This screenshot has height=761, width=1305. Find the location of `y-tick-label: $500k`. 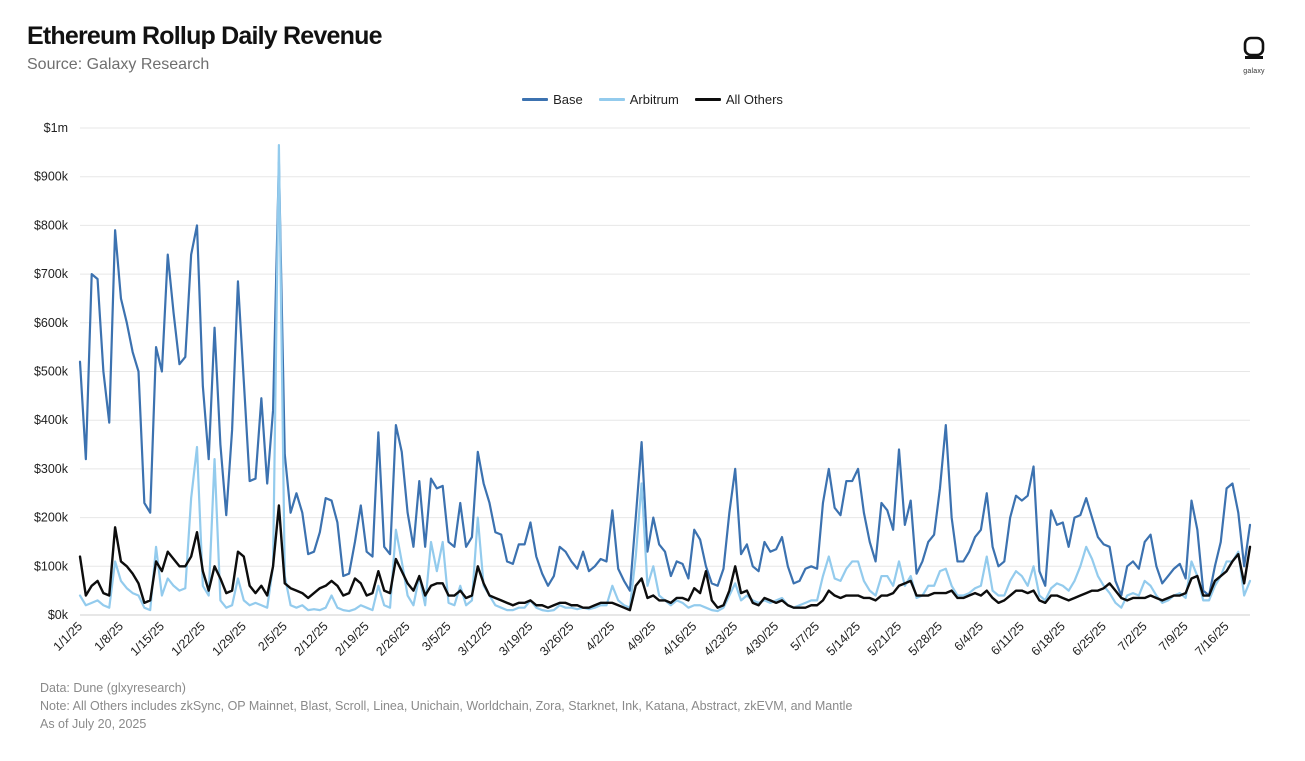

y-tick-label: $500k is located at coordinates (51, 372).